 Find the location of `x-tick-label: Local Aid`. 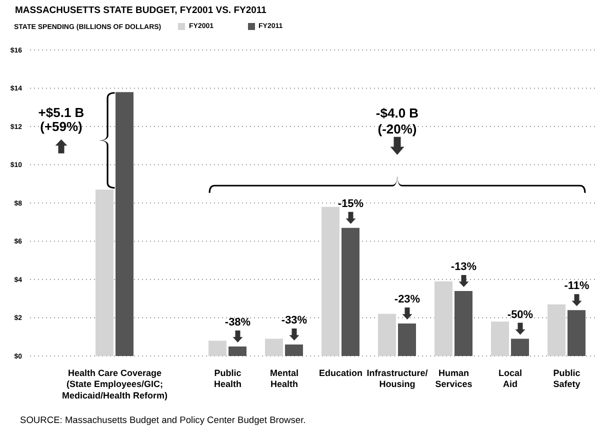

x-tick-label: Local Aid is located at coordinates (510, 379).